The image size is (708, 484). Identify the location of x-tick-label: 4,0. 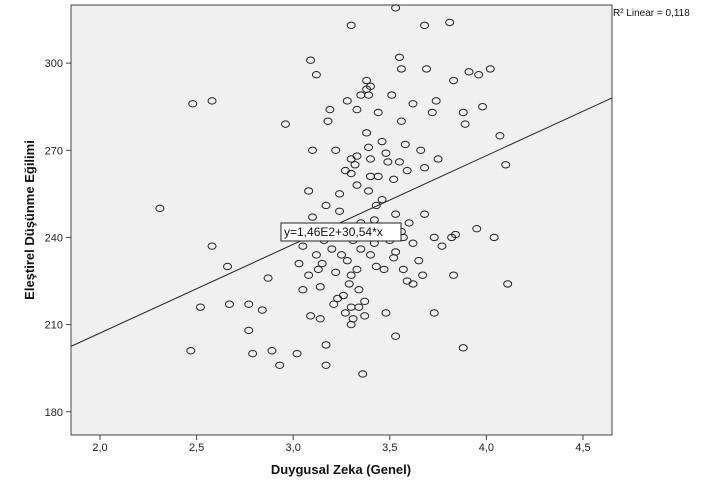
(486, 448).